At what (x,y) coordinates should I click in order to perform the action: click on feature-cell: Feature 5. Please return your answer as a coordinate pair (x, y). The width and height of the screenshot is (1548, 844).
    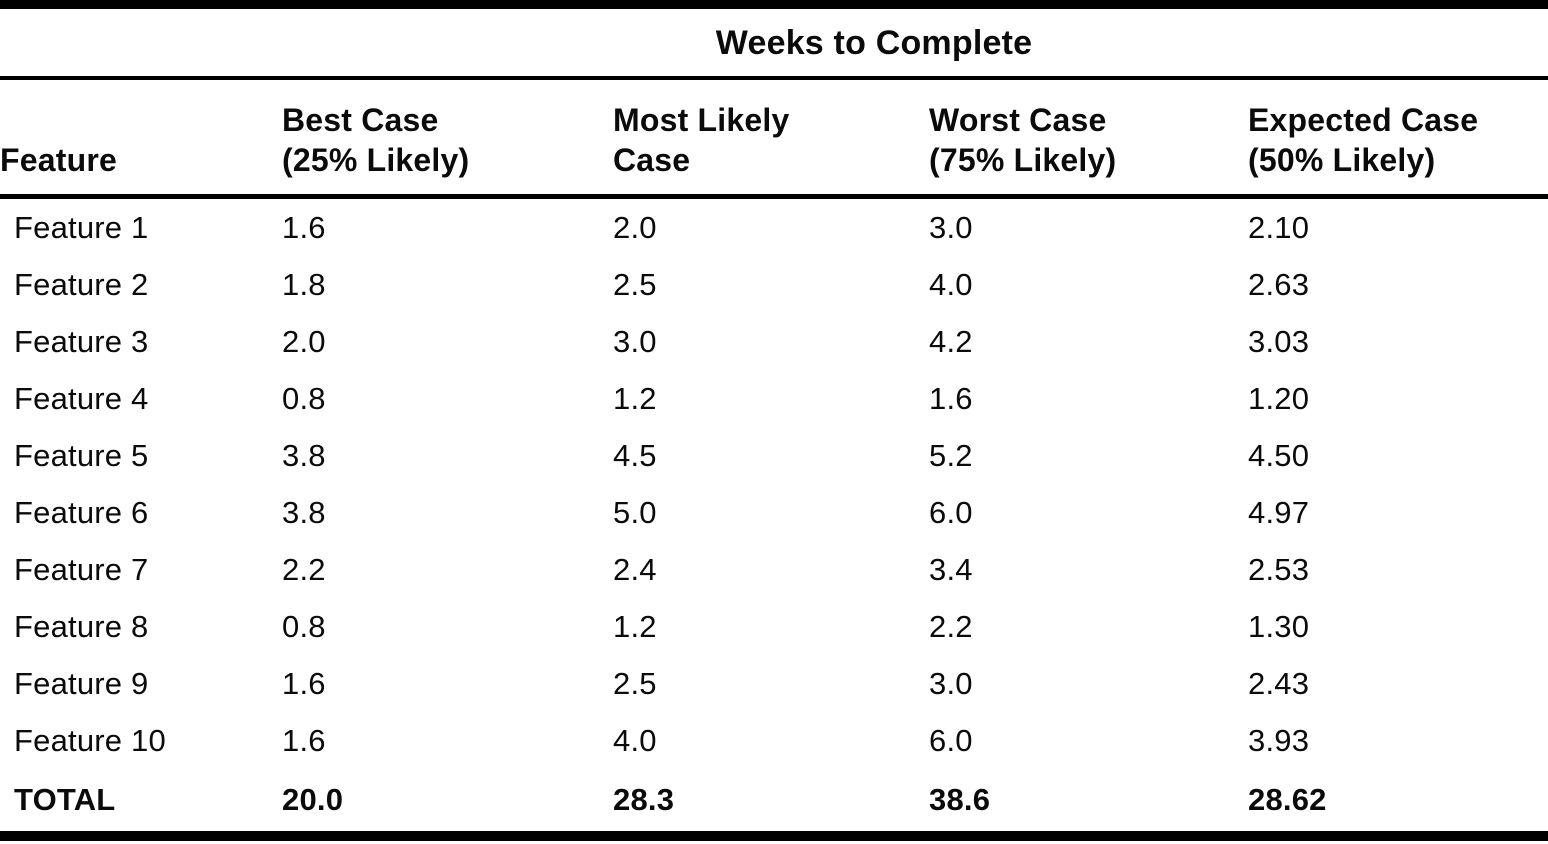
    Looking at the image, I should click on (81, 455).